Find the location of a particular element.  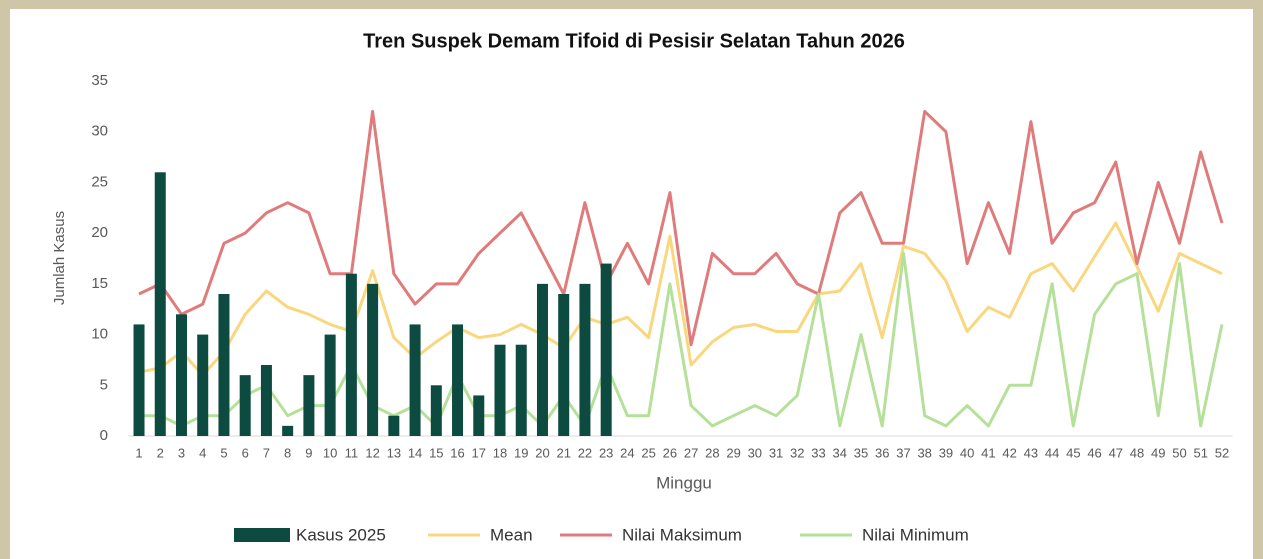

x-tick-label: 13 is located at coordinates (394, 452).